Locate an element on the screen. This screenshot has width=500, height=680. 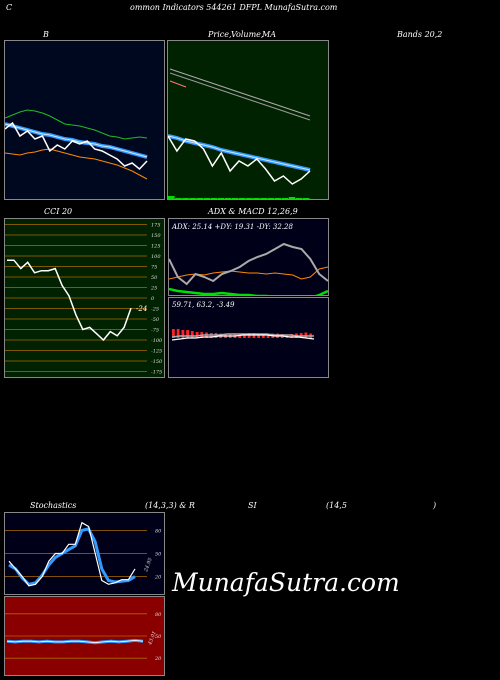
cci-line is located at coordinates (69, 300).